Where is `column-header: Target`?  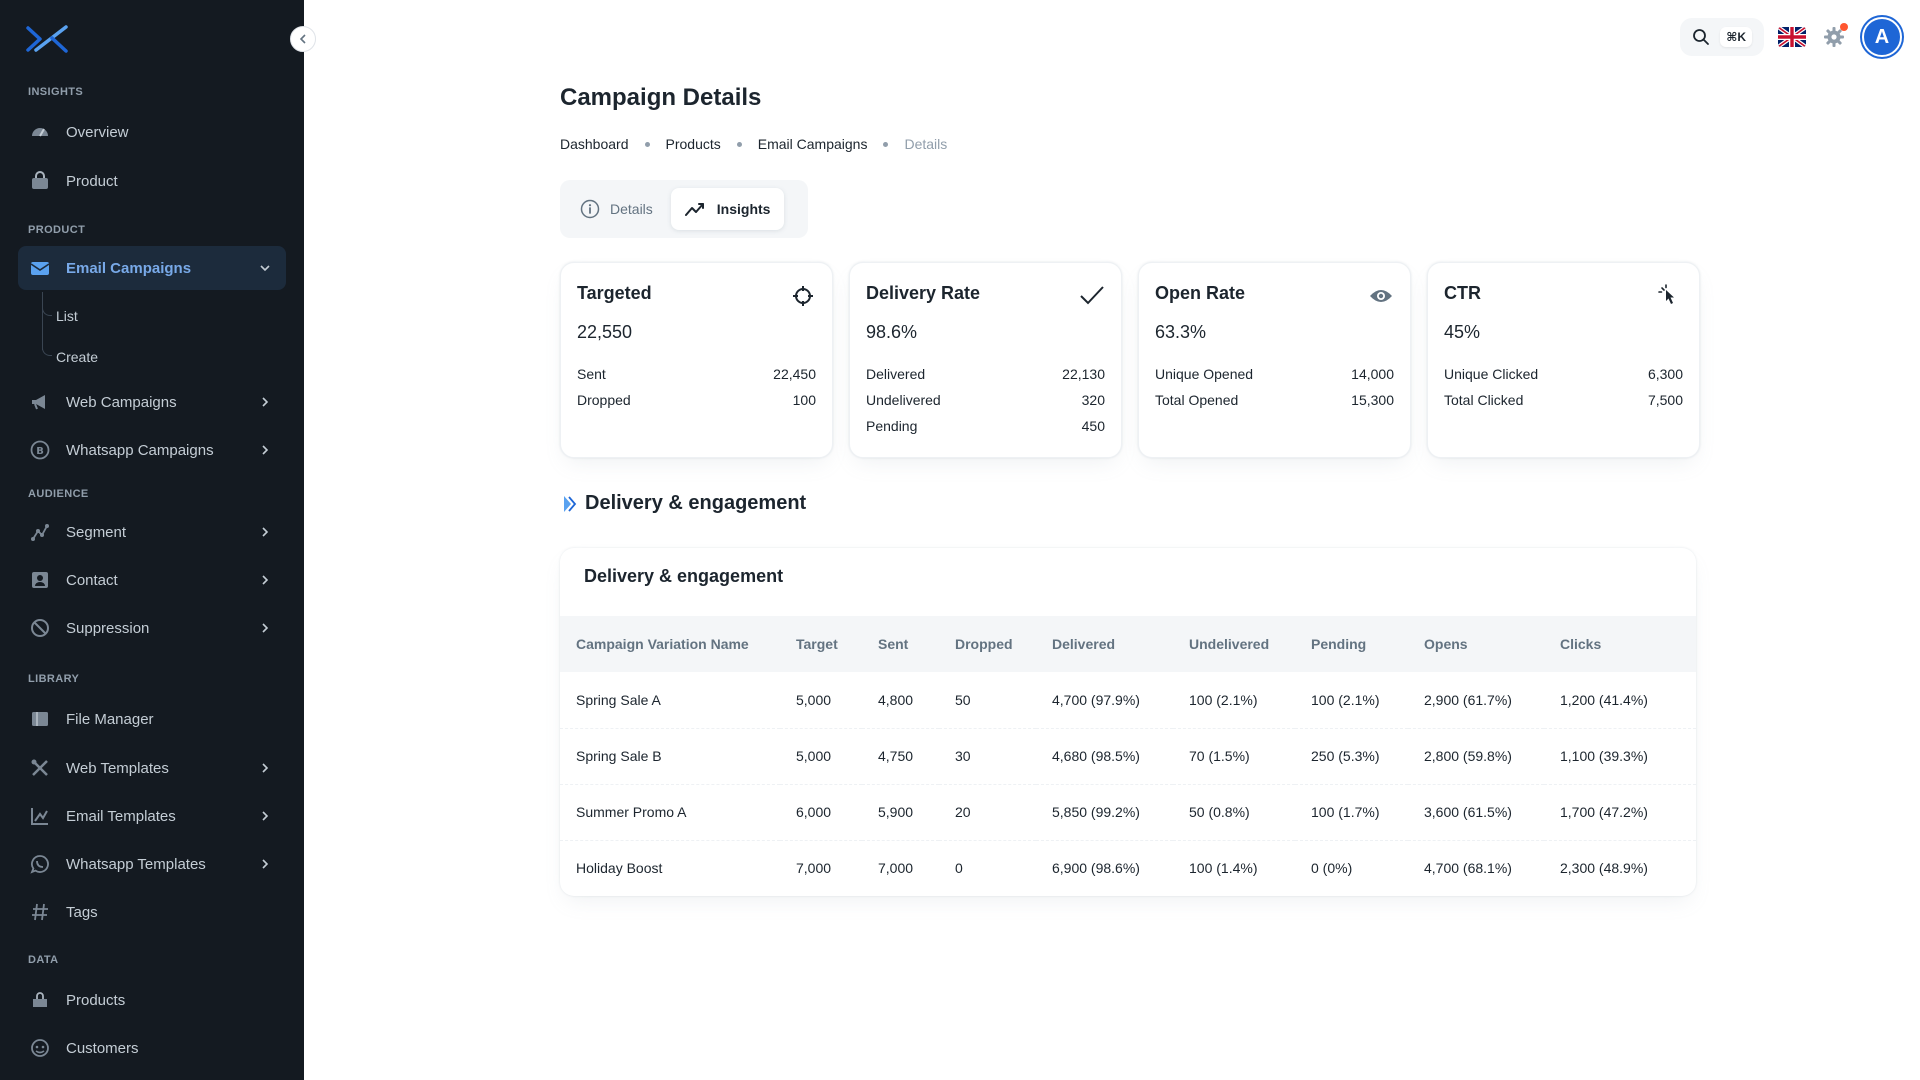 column-header: Target is located at coordinates (817, 644).